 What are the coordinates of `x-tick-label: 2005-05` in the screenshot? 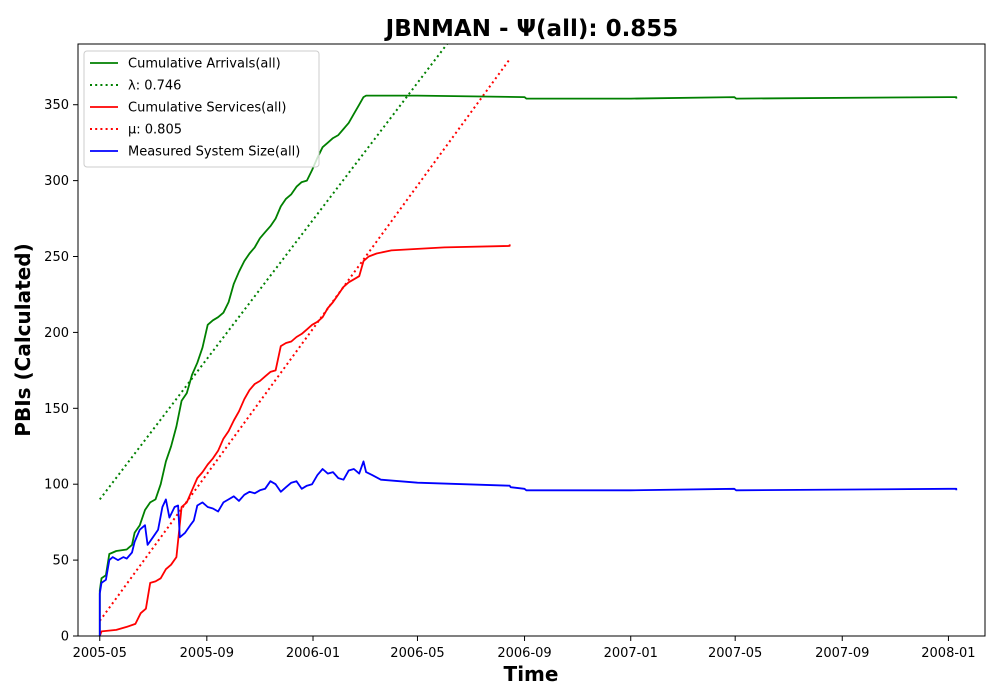 It's located at (100, 653).